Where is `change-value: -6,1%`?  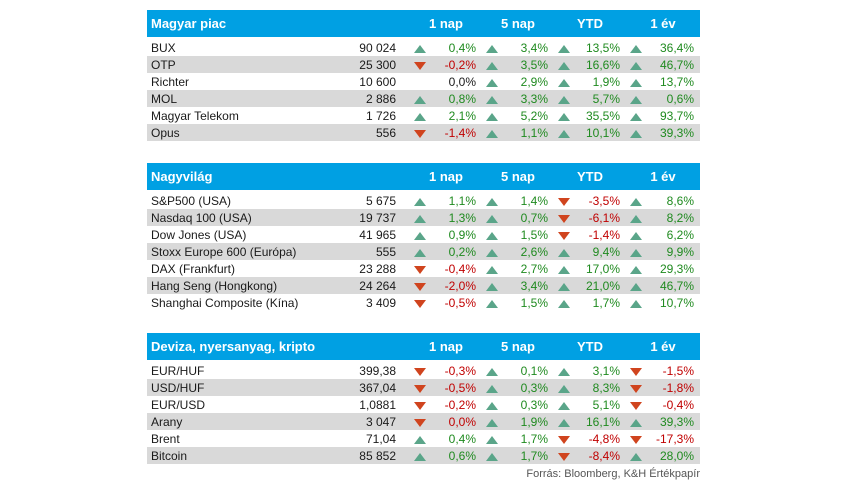 change-value: -6,1% is located at coordinates (604, 217).